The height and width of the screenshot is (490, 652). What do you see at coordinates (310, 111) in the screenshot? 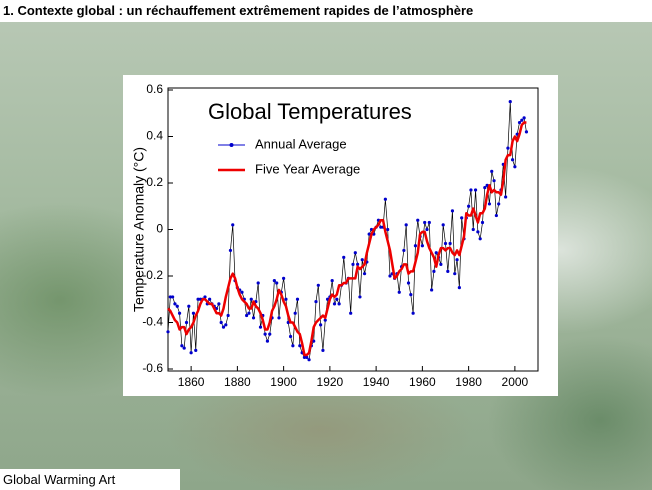
I see `plot-title: Global Temperatures` at bounding box center [310, 111].